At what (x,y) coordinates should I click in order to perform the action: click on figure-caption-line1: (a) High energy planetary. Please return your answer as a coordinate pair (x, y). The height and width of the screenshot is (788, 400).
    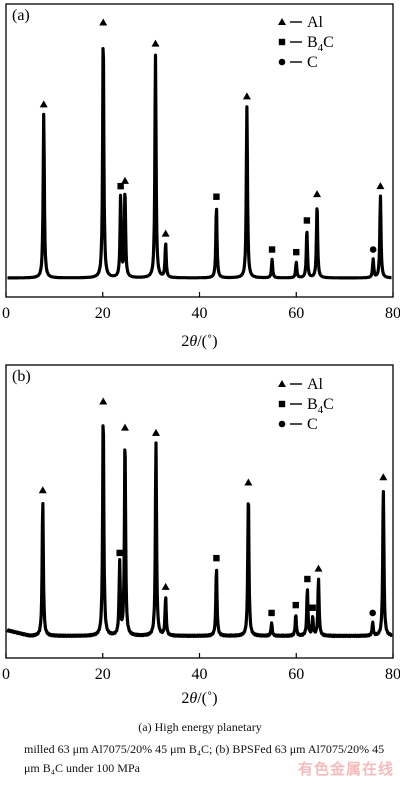
    Looking at the image, I should click on (200, 727).